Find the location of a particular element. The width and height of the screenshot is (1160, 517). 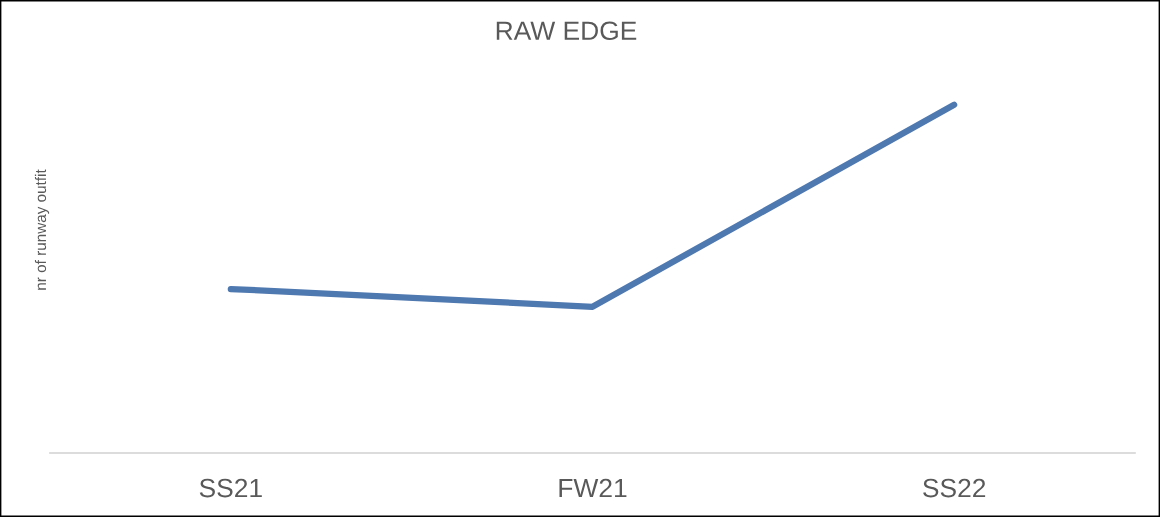

x-tick-label: SS21 is located at coordinates (230, 488).